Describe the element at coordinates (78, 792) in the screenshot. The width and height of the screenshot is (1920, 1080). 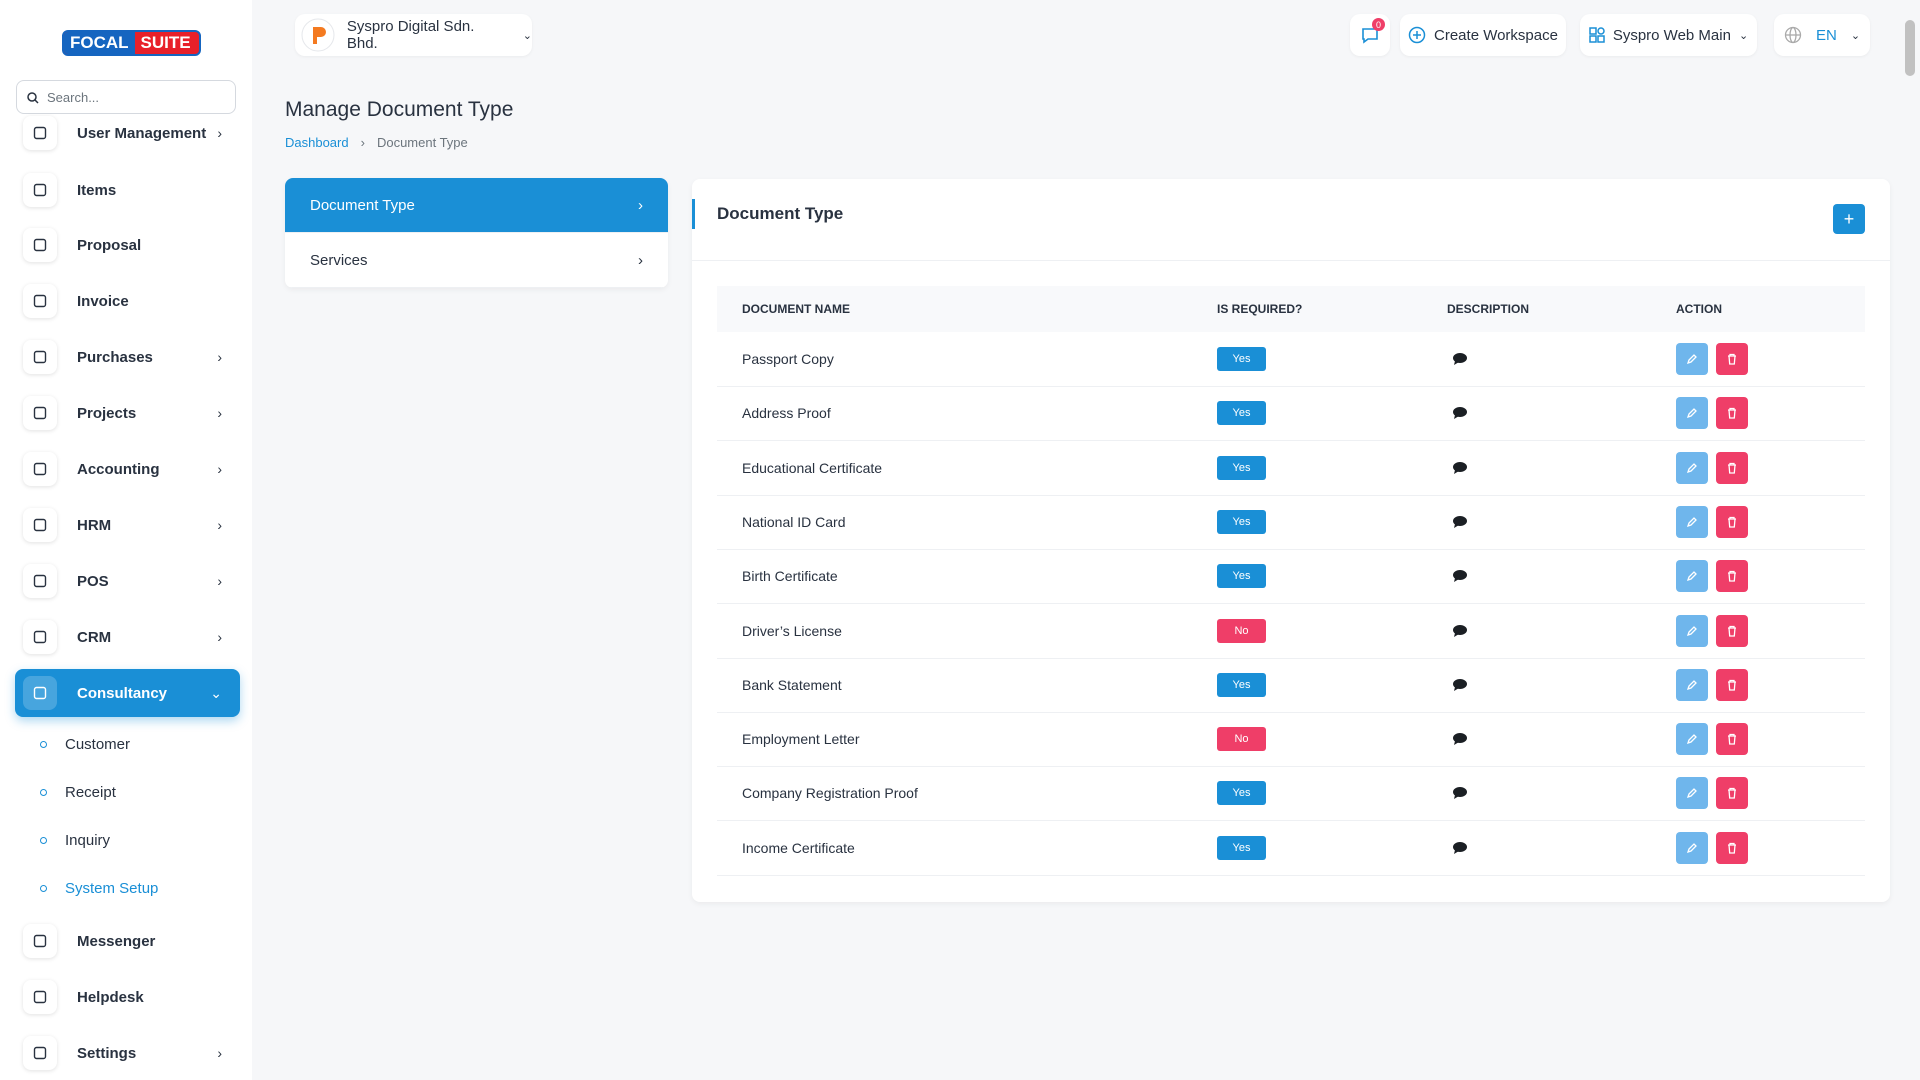
I see `submenu-item: Receipt` at that location.